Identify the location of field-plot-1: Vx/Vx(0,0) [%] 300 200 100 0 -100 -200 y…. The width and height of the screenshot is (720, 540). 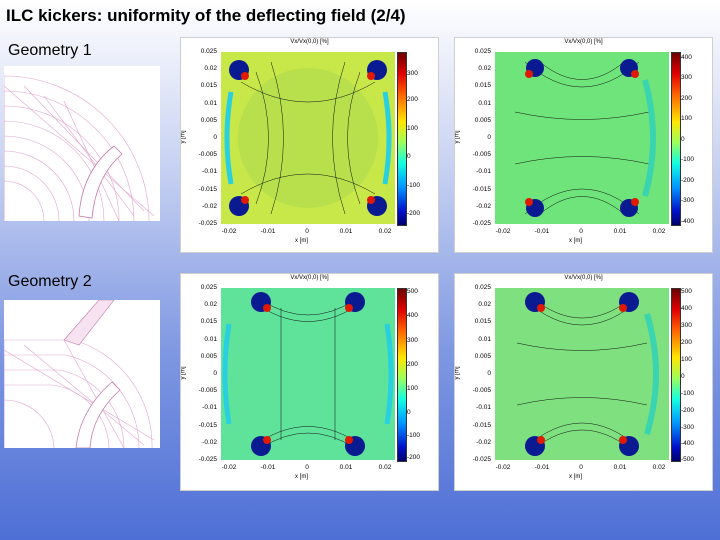
(309, 145).